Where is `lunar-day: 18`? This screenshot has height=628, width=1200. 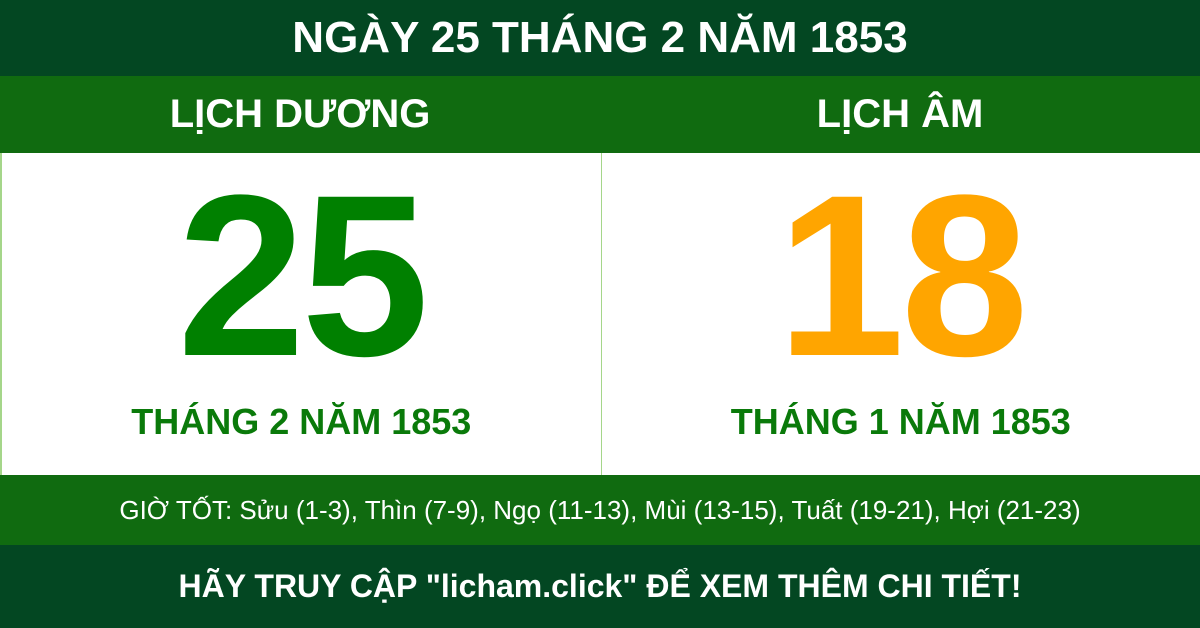
lunar-day: 18 is located at coordinates (902, 275).